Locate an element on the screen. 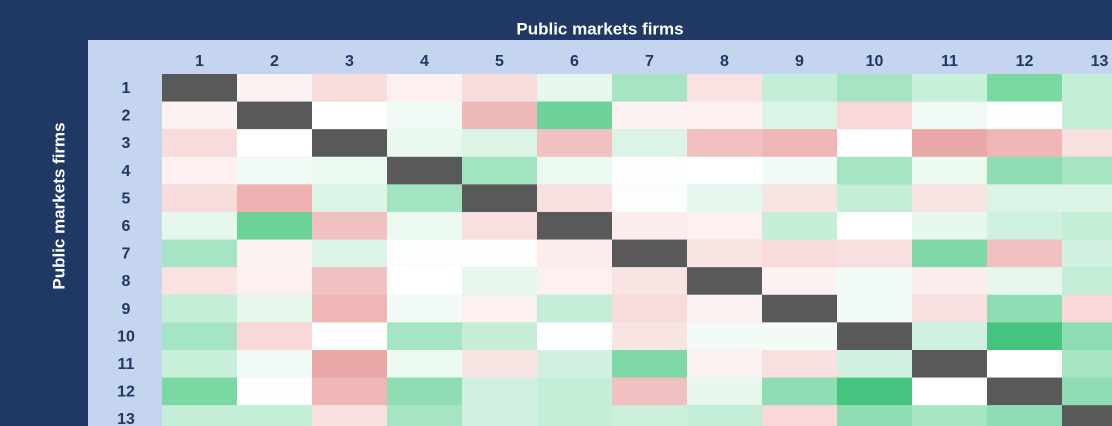 The image size is (1112, 426). row-label: 8 is located at coordinates (126, 281).